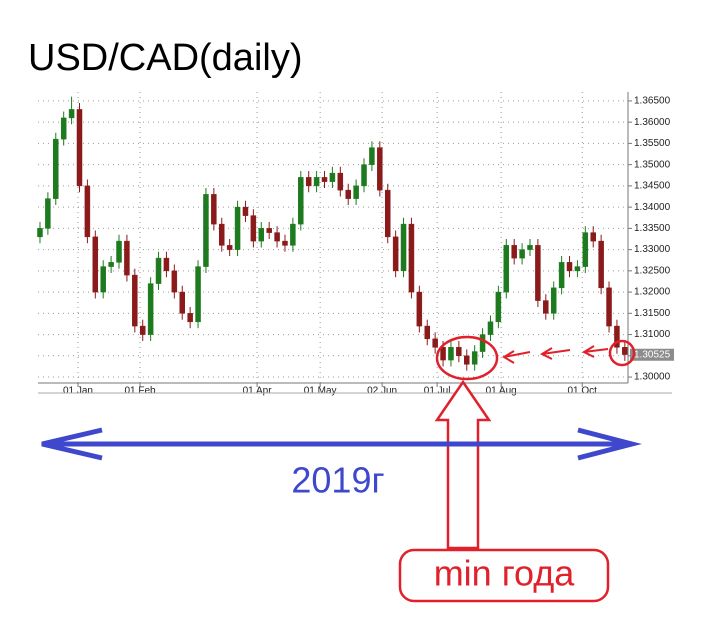  Describe the element at coordinates (437, 391) in the screenshot. I see `x-tick-label: 01 Jul` at that location.